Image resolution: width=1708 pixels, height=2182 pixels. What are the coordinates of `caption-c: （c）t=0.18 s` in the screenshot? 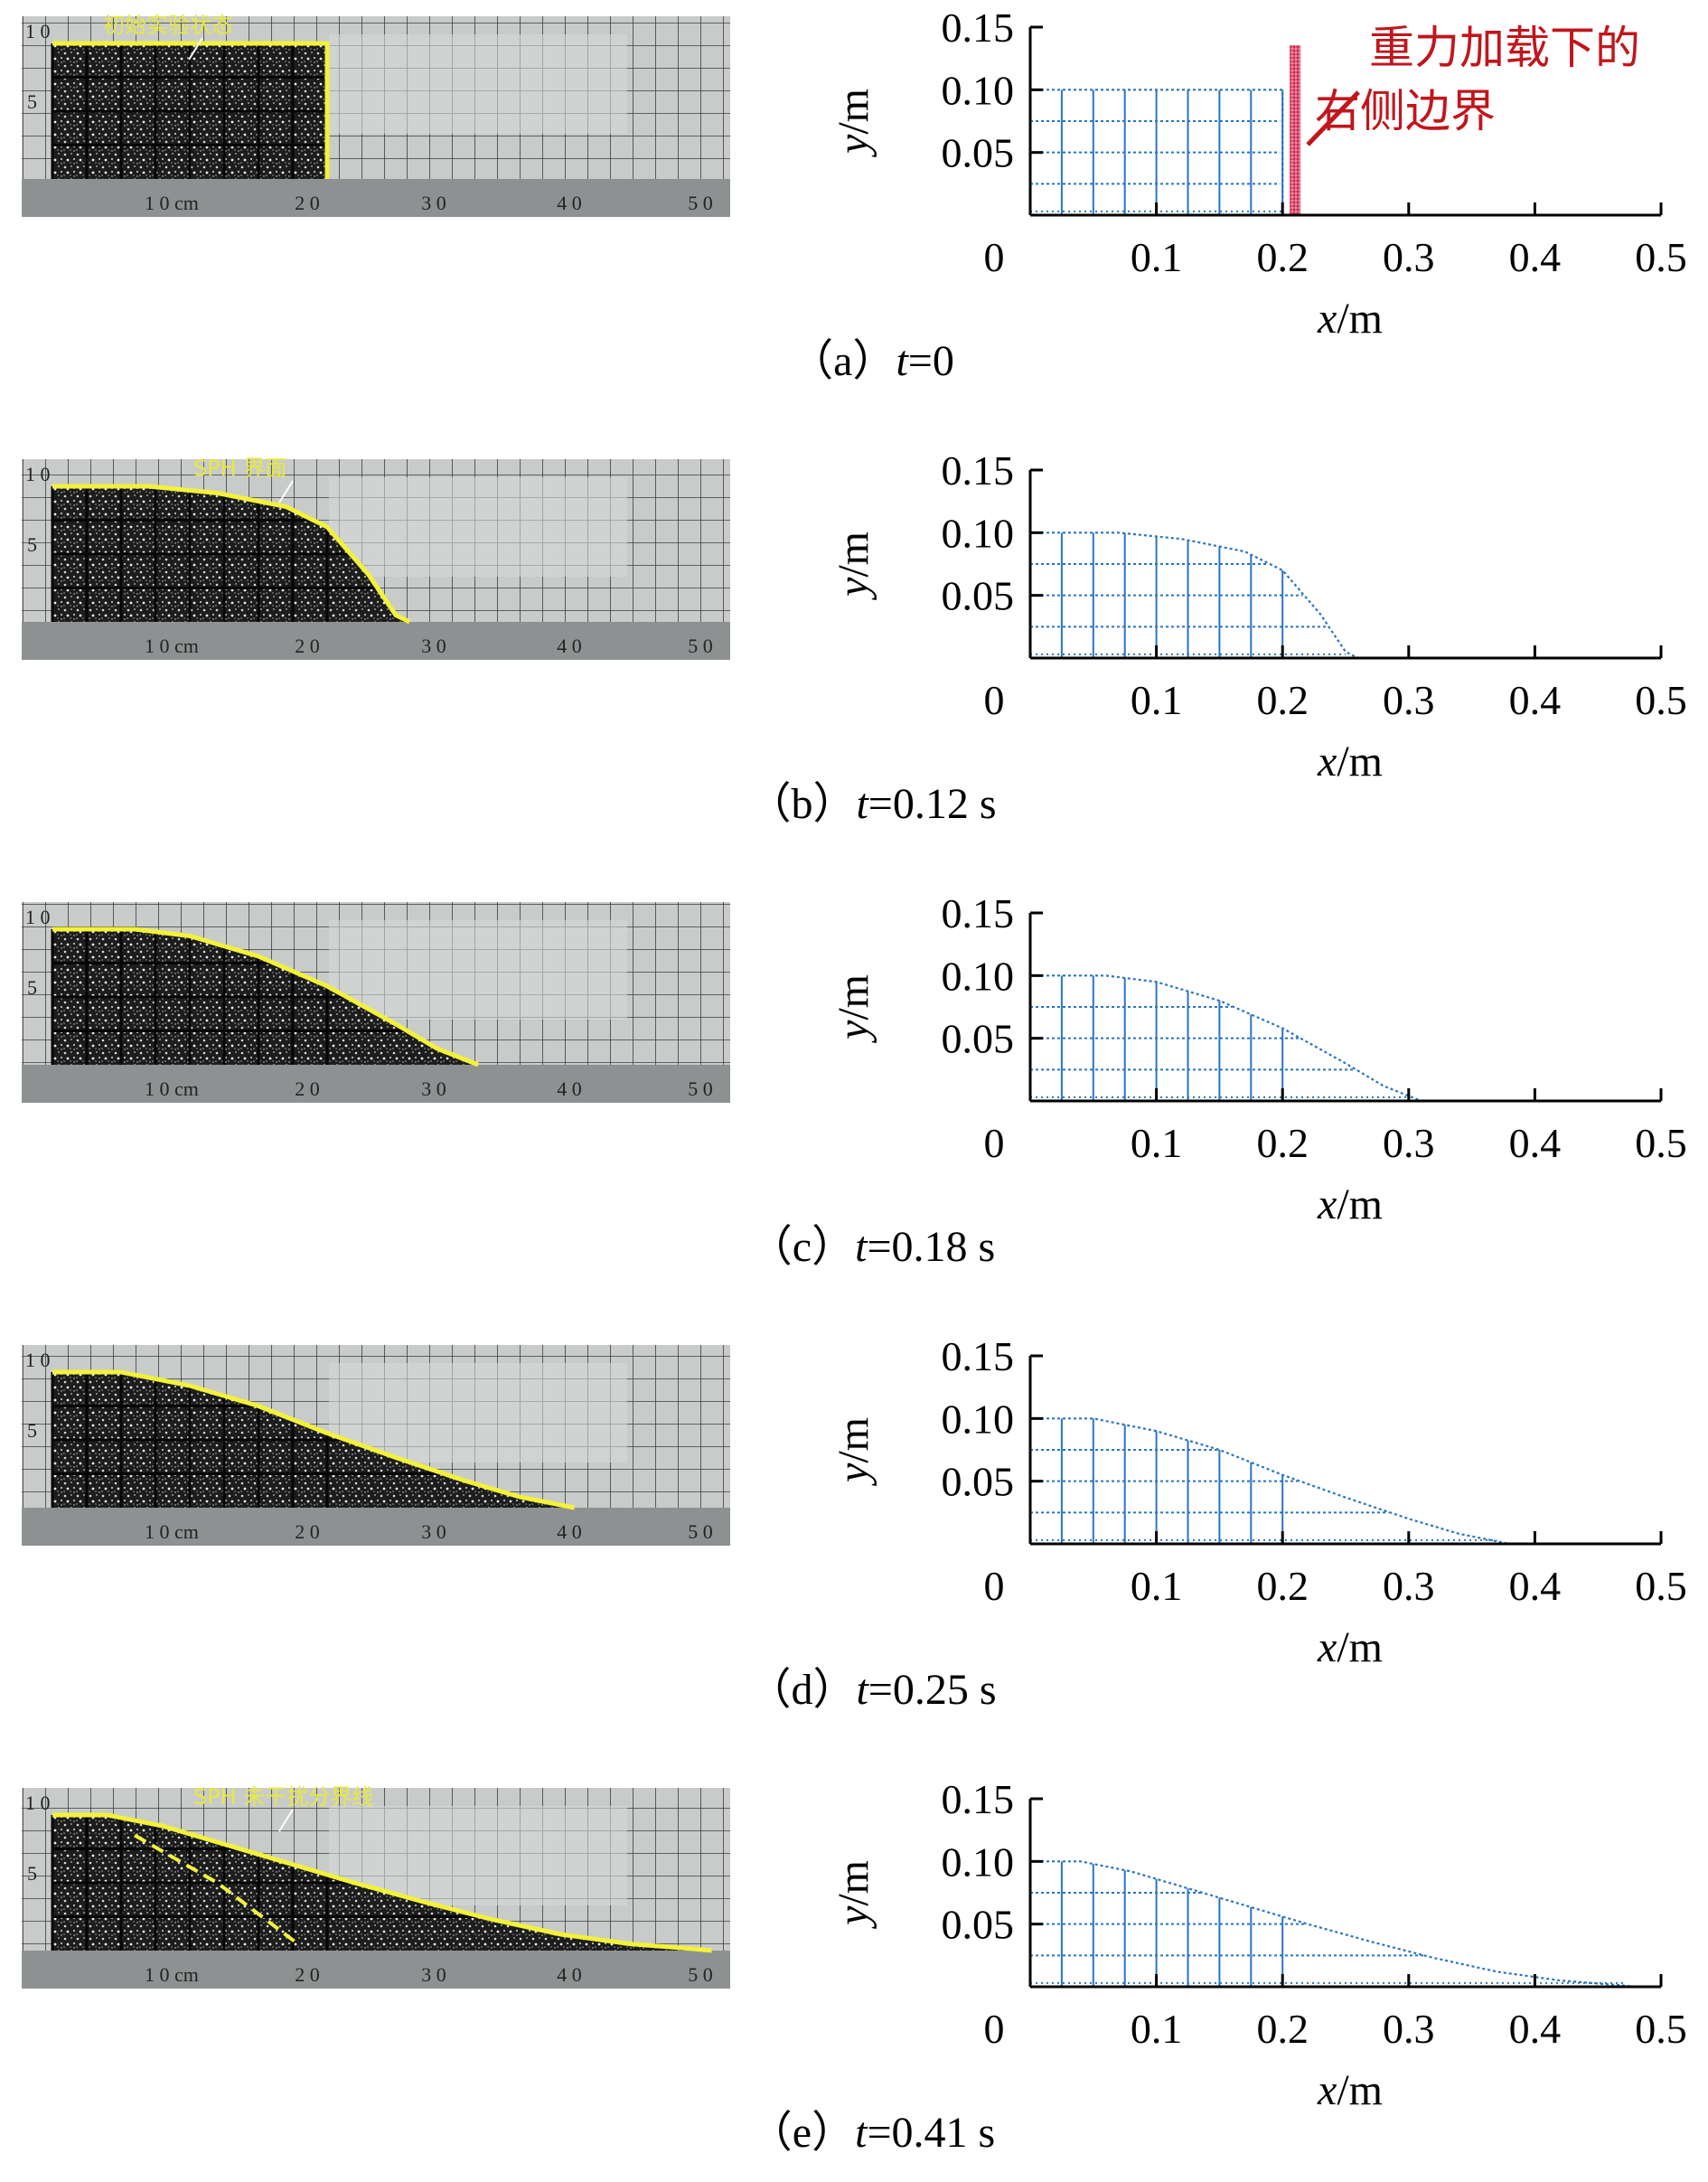 It's located at (872, 1247).